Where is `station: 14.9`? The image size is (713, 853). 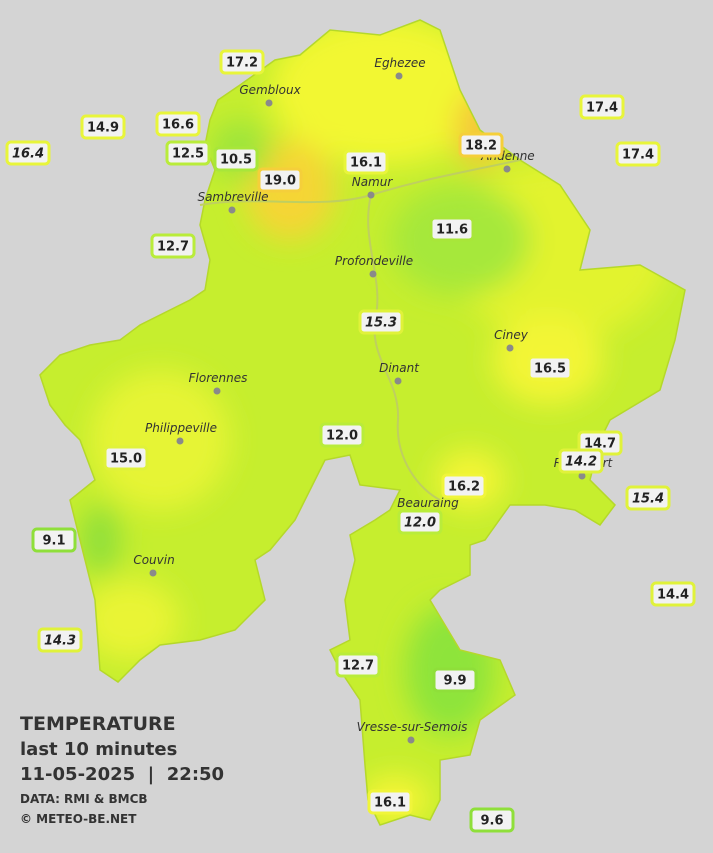
station: 14.9 is located at coordinates (103, 127).